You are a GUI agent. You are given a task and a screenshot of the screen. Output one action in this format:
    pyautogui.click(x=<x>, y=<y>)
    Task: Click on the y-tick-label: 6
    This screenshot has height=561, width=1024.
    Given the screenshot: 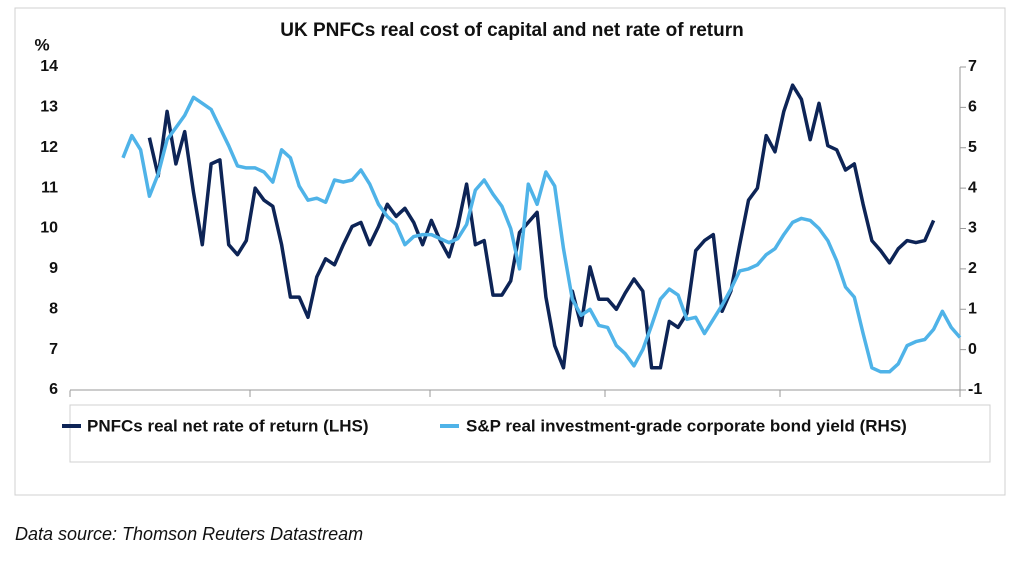 What is the action you would take?
    pyautogui.click(x=53, y=389)
    